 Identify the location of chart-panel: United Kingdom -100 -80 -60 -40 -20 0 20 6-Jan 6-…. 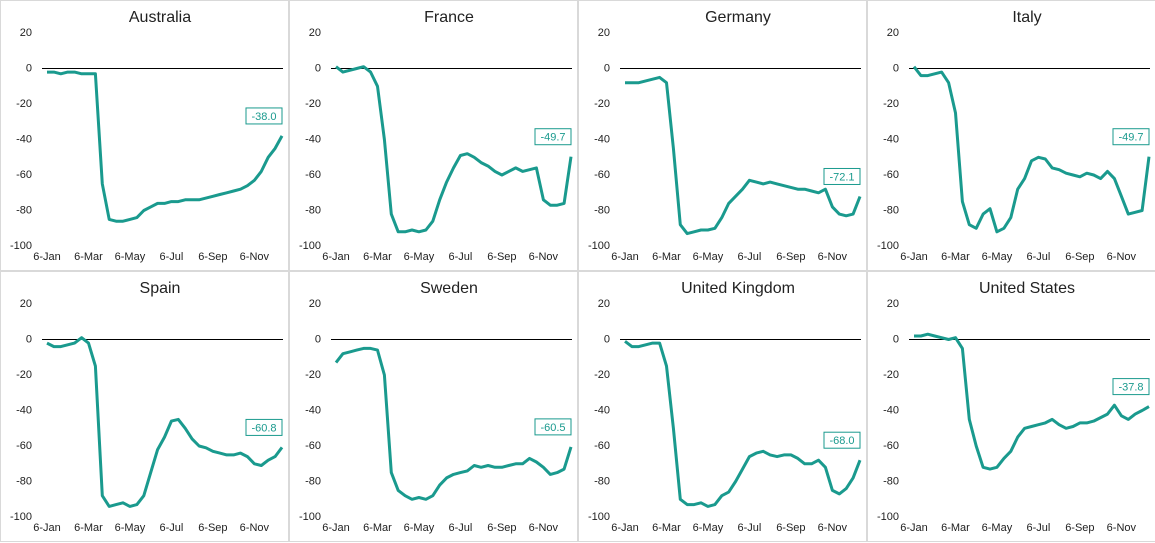
(722, 406).